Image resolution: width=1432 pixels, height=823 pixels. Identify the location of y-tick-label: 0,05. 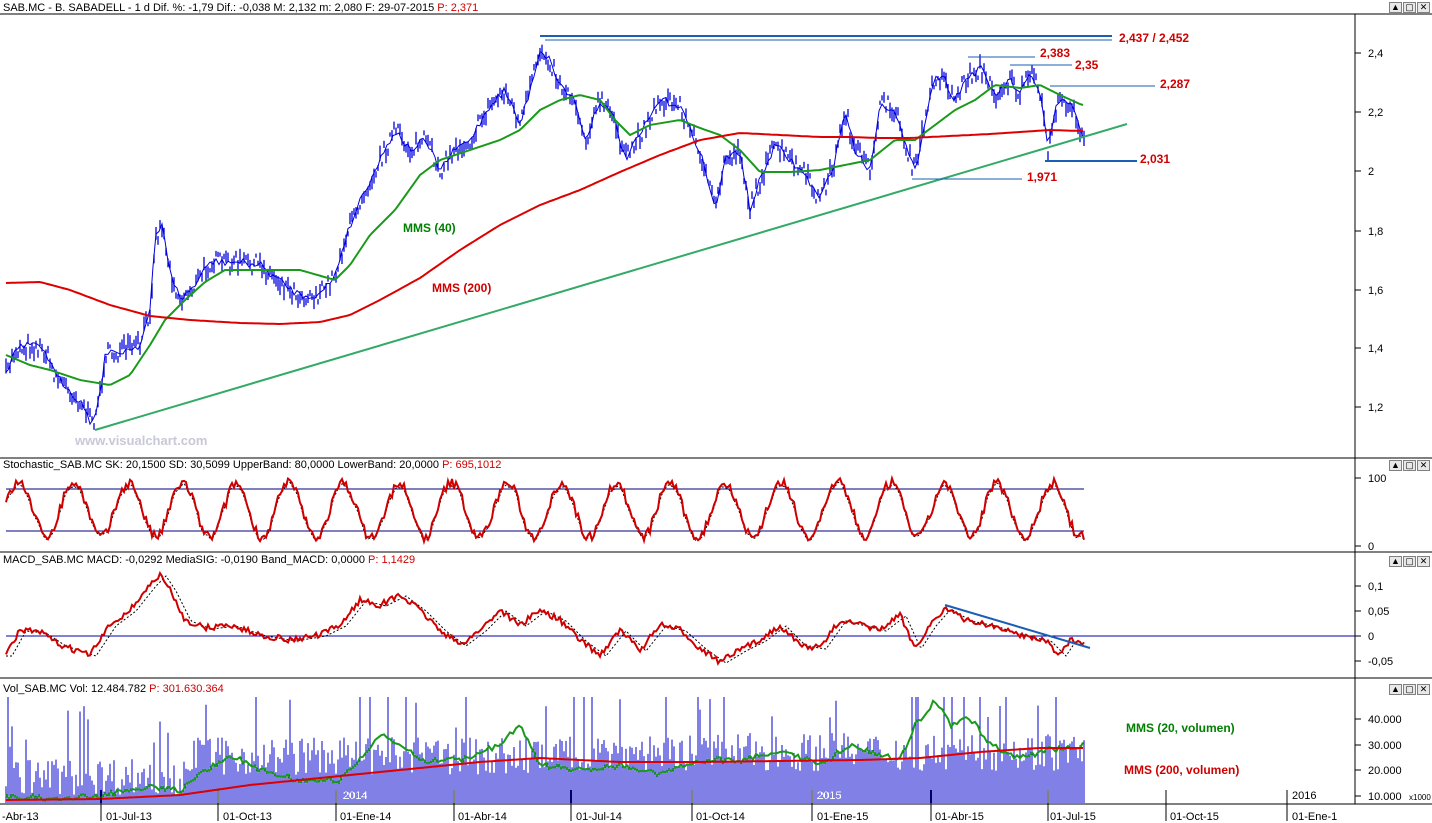
(1378, 612).